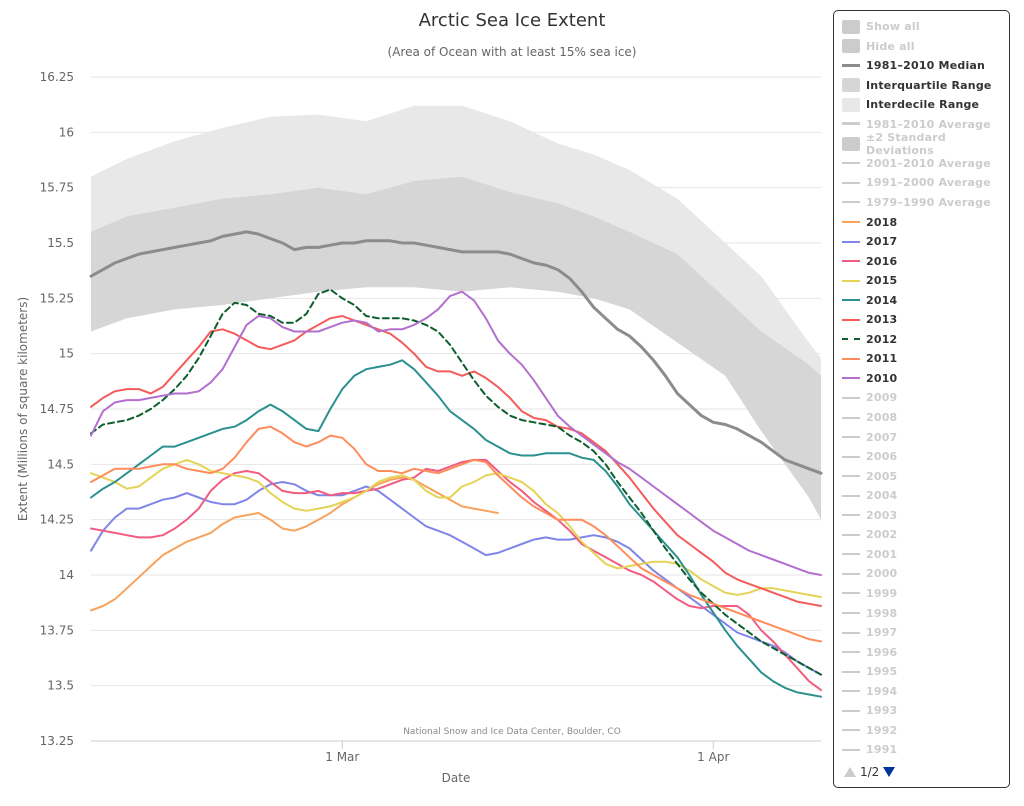  I want to click on legend-item-label: 2000, so click(882, 574).